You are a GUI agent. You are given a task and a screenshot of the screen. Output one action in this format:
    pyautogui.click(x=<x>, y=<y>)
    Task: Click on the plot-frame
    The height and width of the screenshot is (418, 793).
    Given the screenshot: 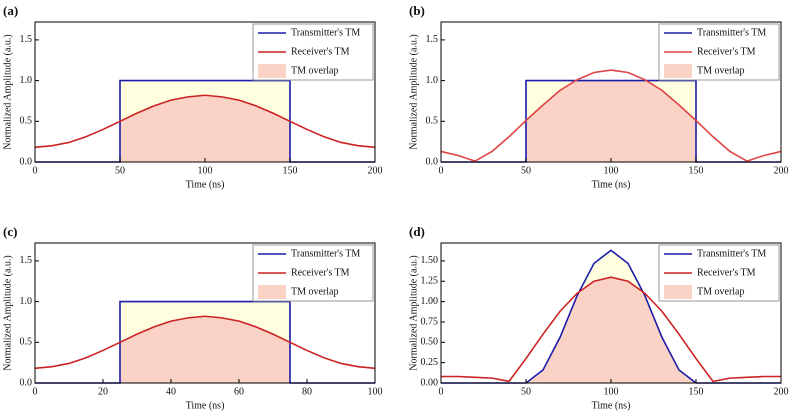 What is the action you would take?
    pyautogui.click(x=205, y=313)
    